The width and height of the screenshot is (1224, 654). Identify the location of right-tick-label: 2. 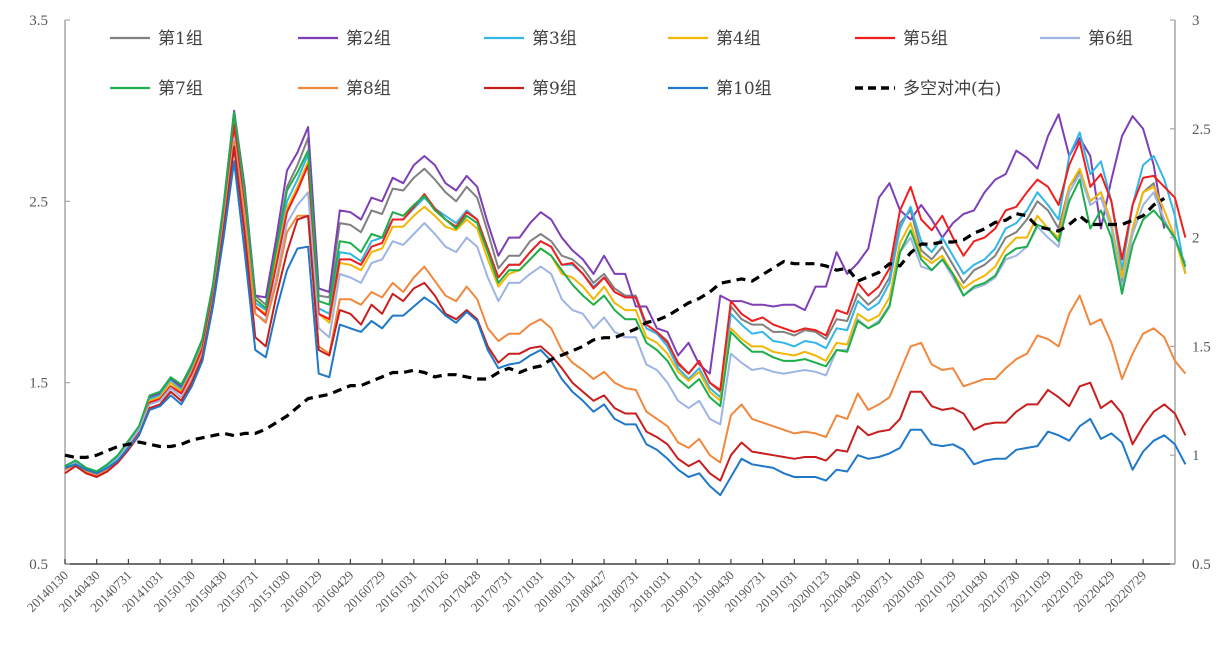
(1196, 239).